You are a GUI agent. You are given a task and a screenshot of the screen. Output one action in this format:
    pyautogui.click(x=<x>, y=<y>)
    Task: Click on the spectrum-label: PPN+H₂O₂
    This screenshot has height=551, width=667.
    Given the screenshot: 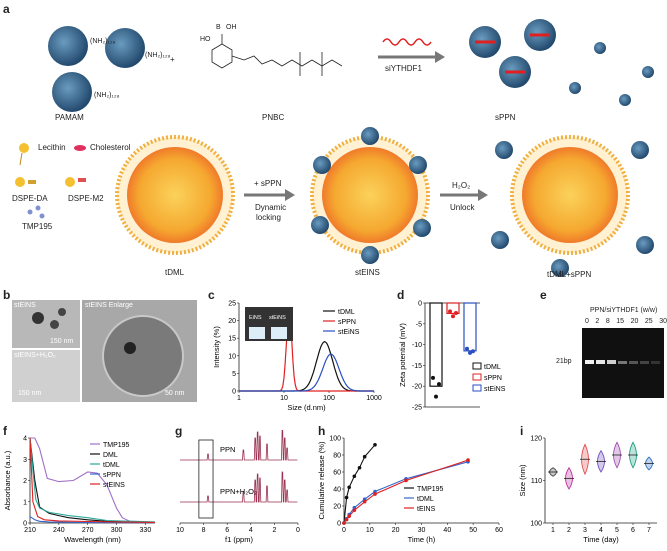 What is the action you would take?
    pyautogui.click(x=238, y=491)
    